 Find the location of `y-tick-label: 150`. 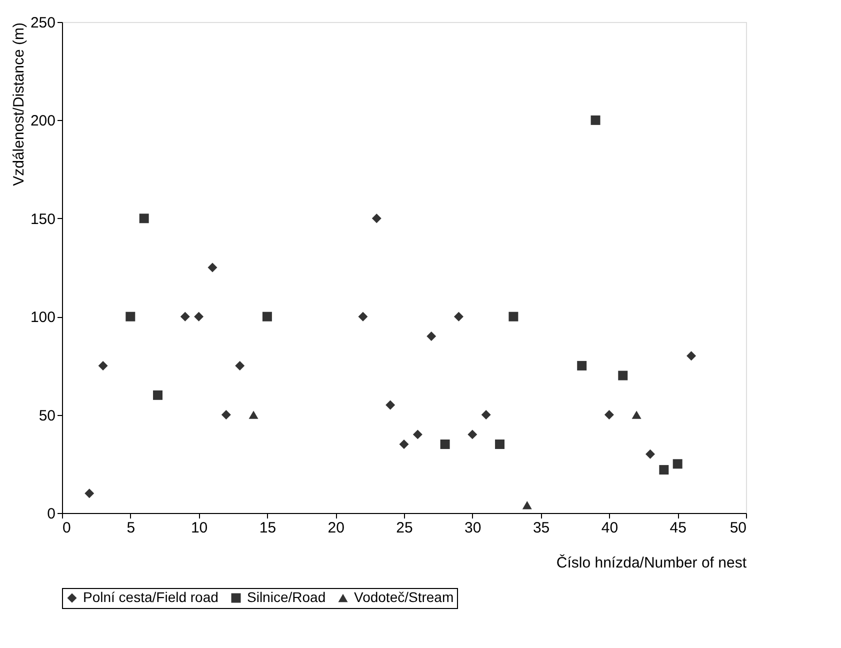

y-tick-label: 150 is located at coordinates (43, 219).